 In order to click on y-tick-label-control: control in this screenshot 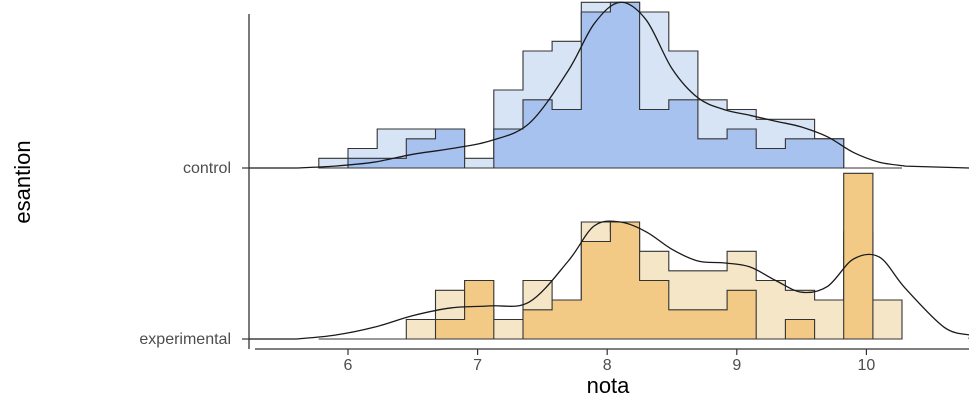, I will do `click(207, 168)`.